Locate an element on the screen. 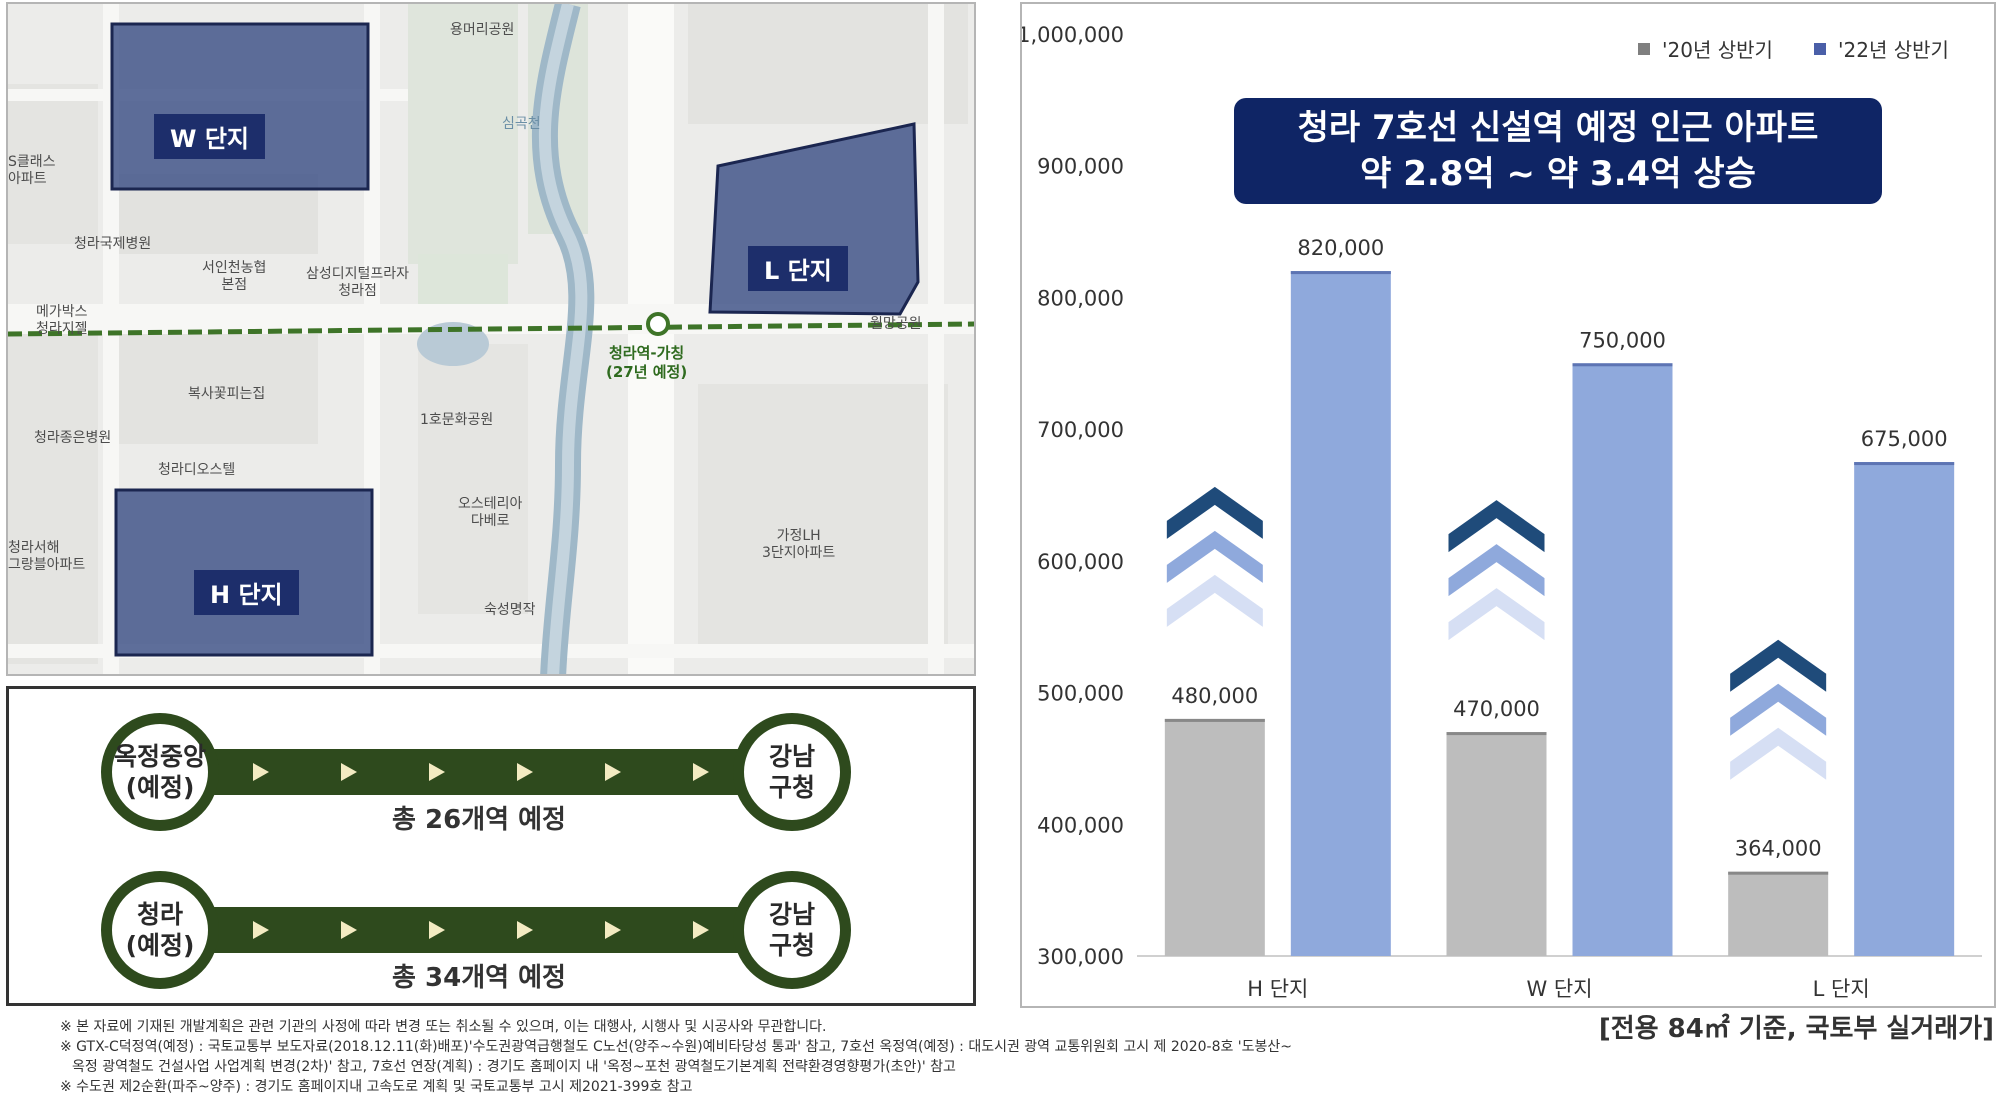  poi-yongmeori: 용머리공원 is located at coordinates (482, 30).